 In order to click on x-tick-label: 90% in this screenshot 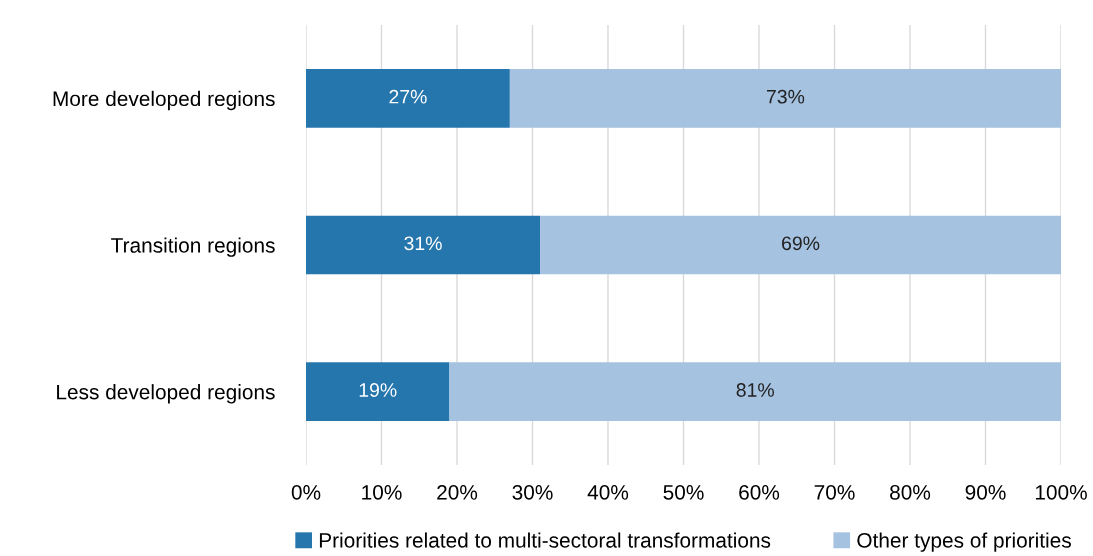, I will do `click(985, 492)`.